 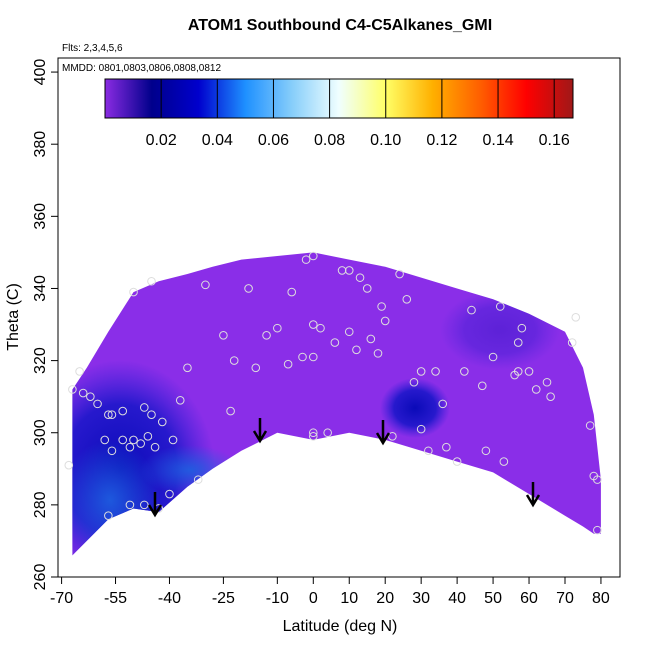 What do you see at coordinates (601, 598) in the screenshot?
I see `x-tick-label: 80` at bounding box center [601, 598].